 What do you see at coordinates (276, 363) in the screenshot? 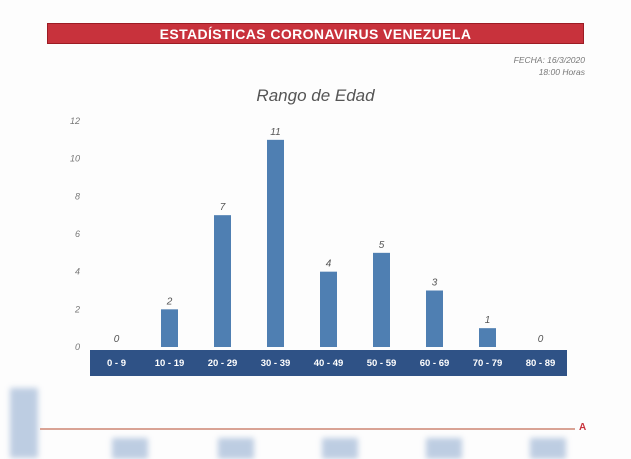
I see `category-label: 30 - 39` at bounding box center [276, 363].